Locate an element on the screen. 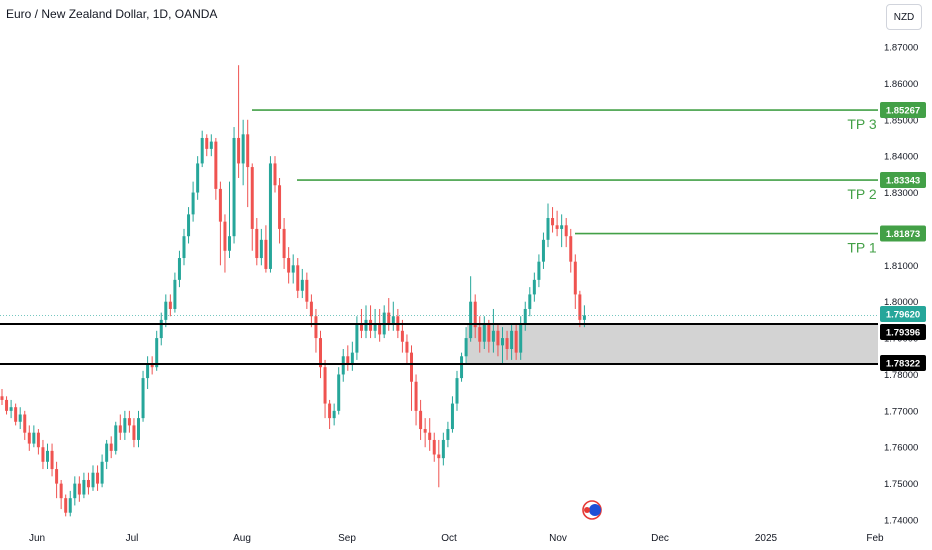 This screenshot has width=932, height=550. y-tick-label: 1.75000 is located at coordinates (901, 484).